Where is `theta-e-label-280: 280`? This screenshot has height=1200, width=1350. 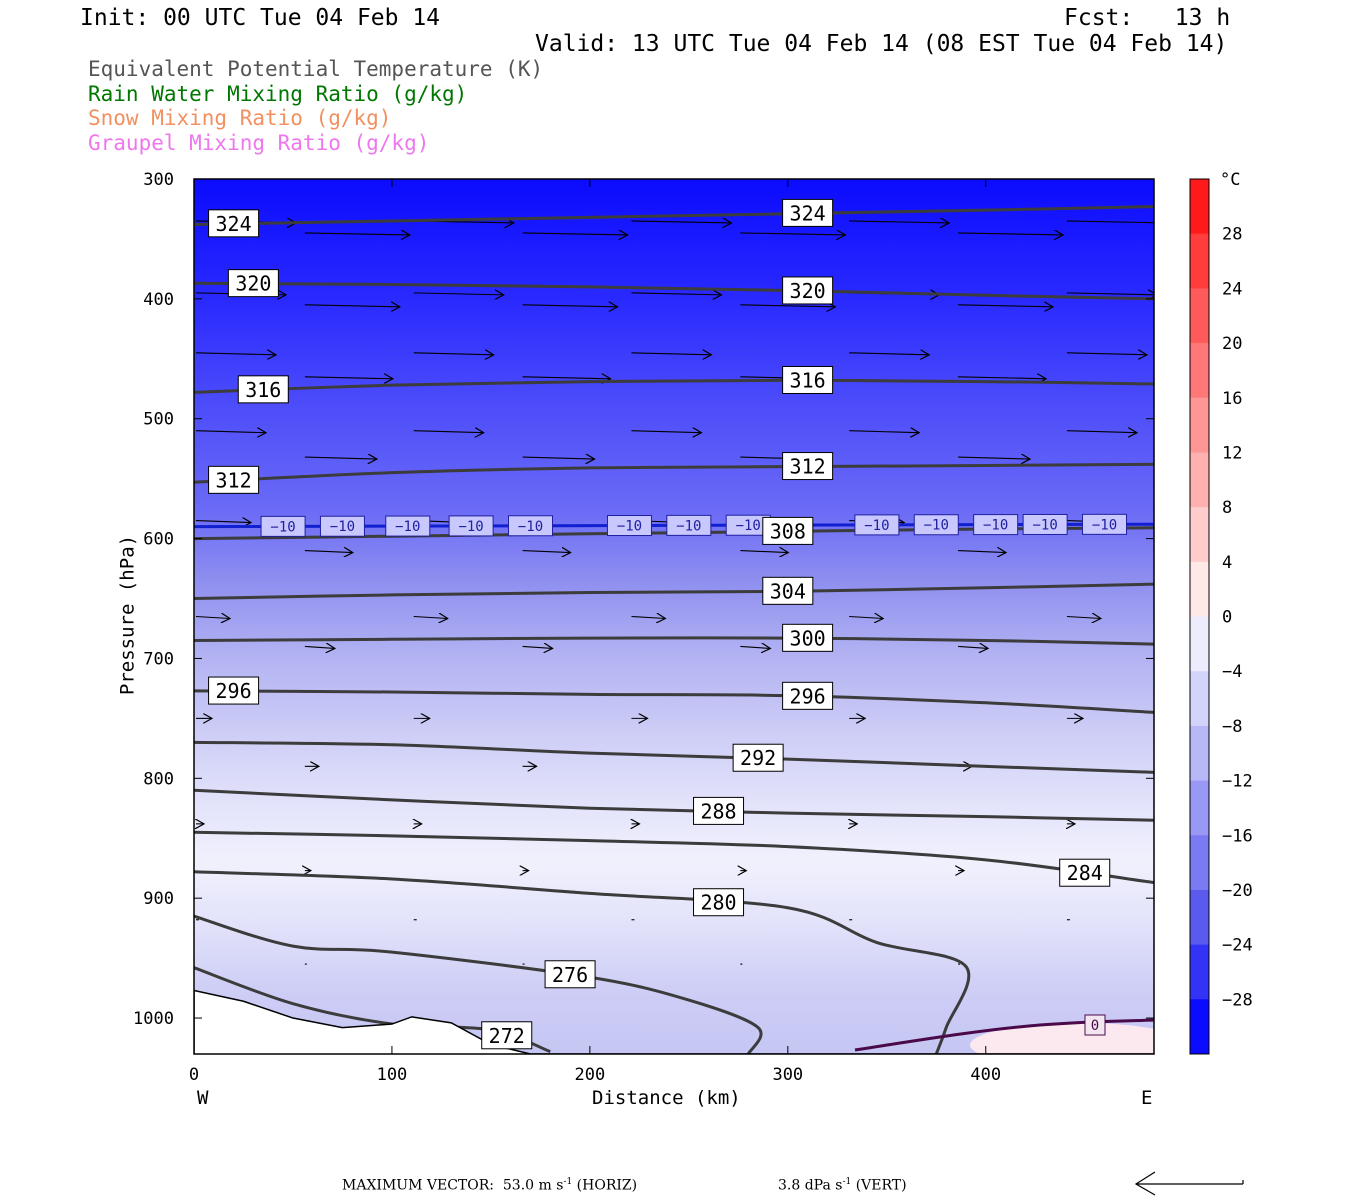
theta-e-label-280: 280 is located at coordinates (719, 902).